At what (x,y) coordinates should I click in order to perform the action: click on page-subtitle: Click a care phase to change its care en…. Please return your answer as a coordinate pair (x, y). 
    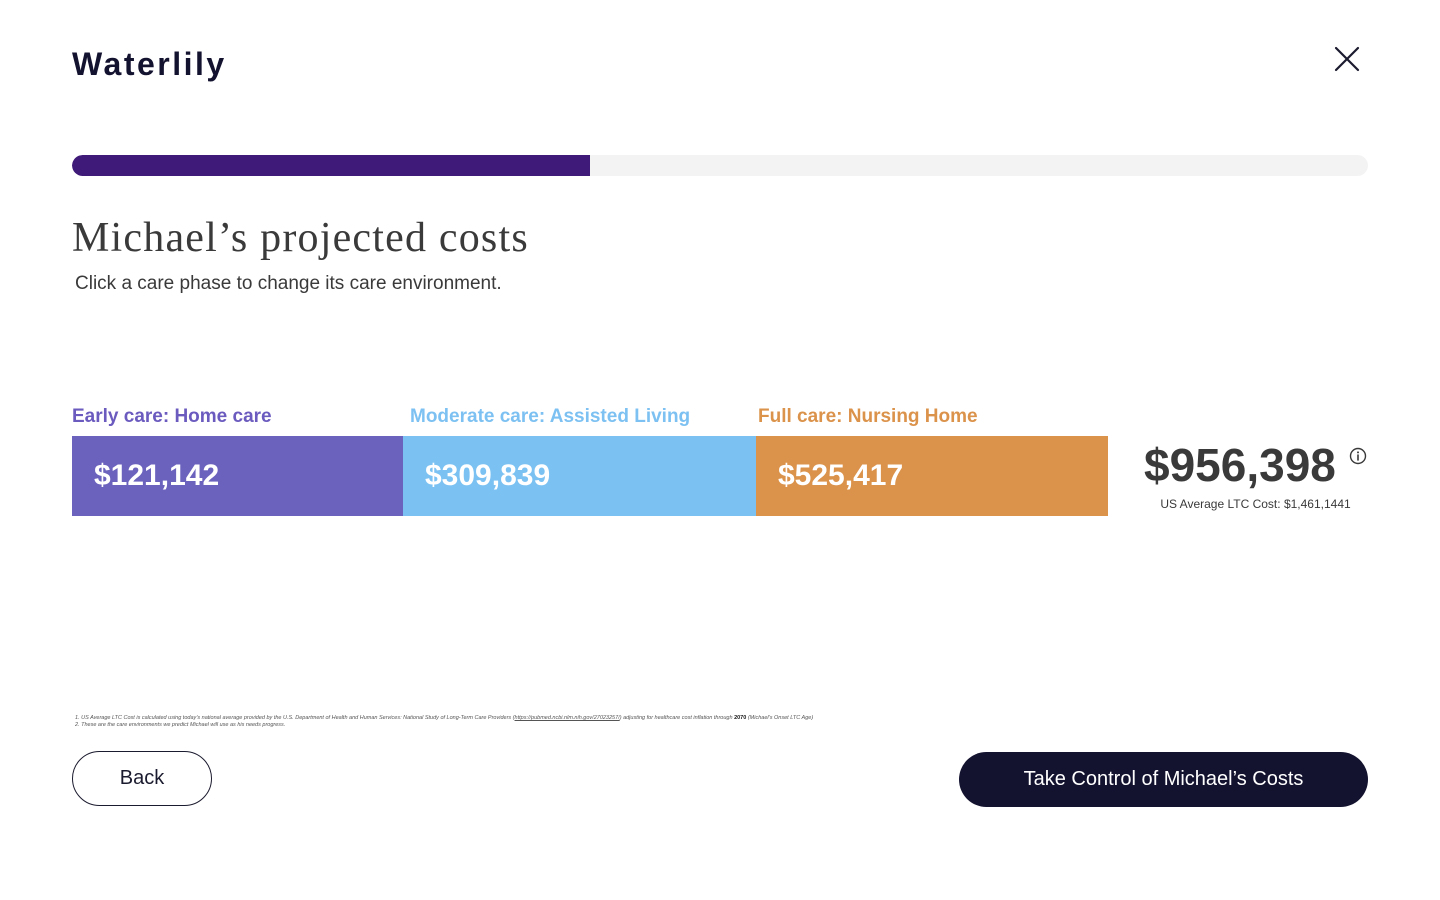
    Looking at the image, I should click on (288, 283).